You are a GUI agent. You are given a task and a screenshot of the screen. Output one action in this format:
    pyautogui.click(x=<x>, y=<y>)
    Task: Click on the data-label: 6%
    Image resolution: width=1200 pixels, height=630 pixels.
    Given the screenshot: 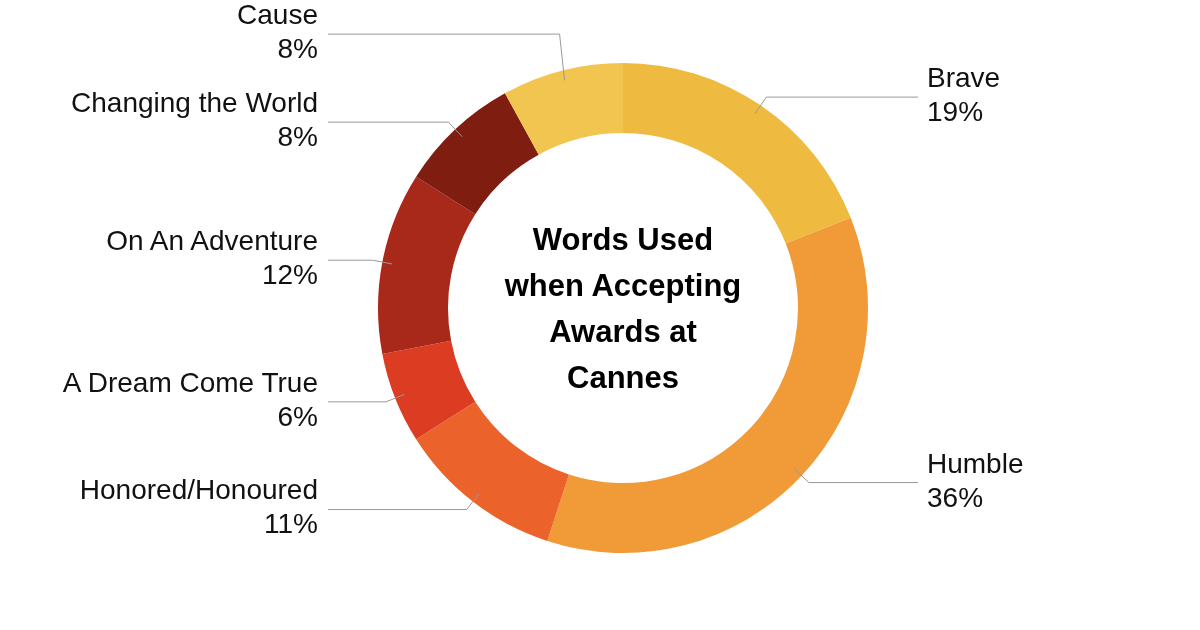 What is the action you would take?
    pyautogui.click(x=297, y=416)
    